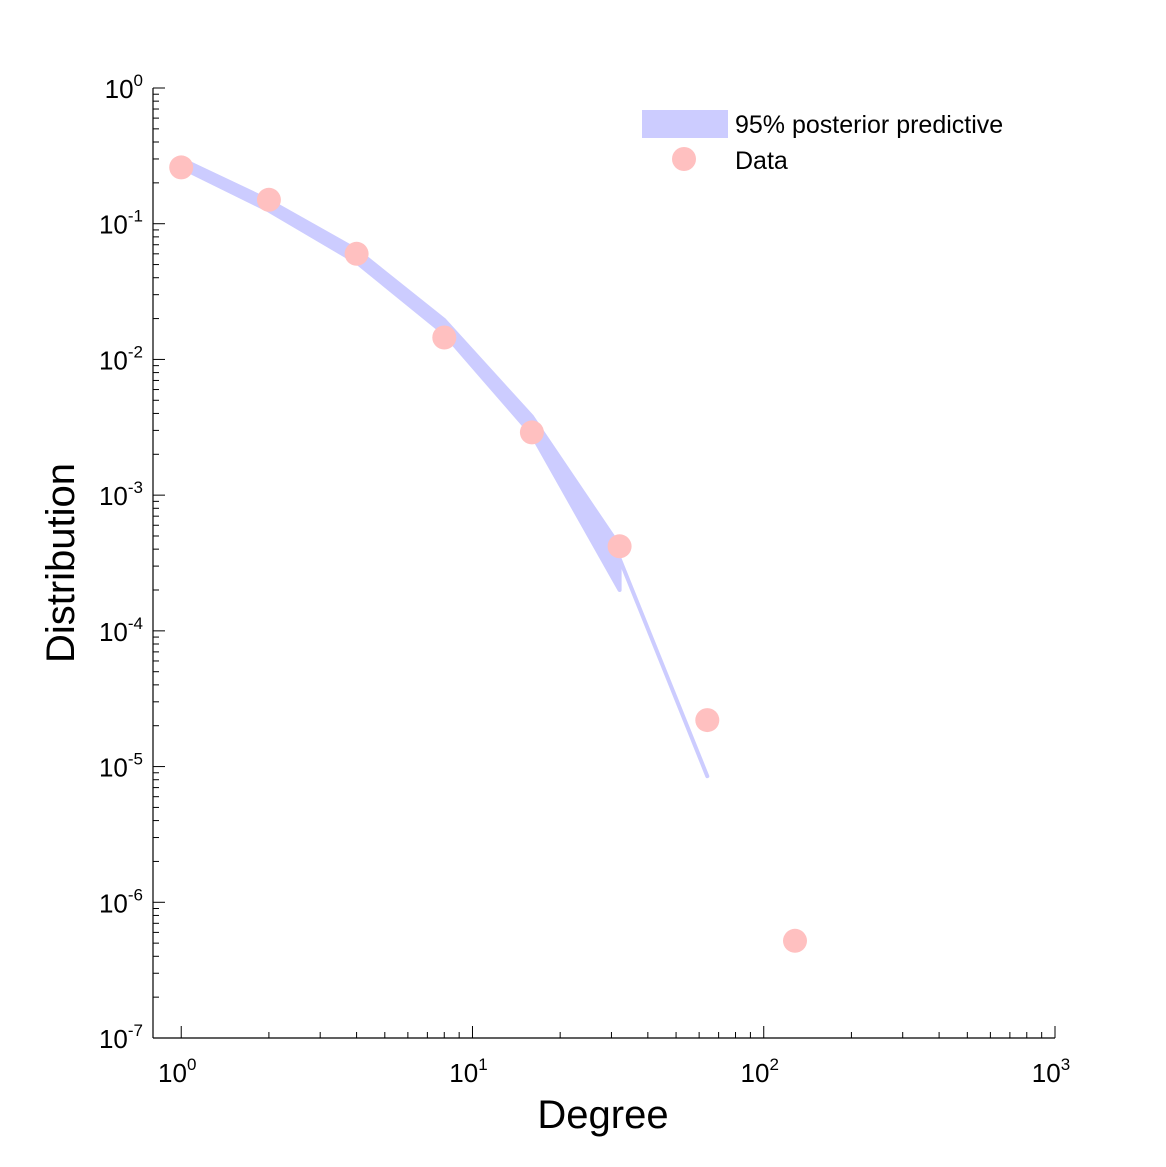 The height and width of the screenshot is (1167, 1166). I want to click on y-tick-label: 10⁻⁷, so click(121, 1037).